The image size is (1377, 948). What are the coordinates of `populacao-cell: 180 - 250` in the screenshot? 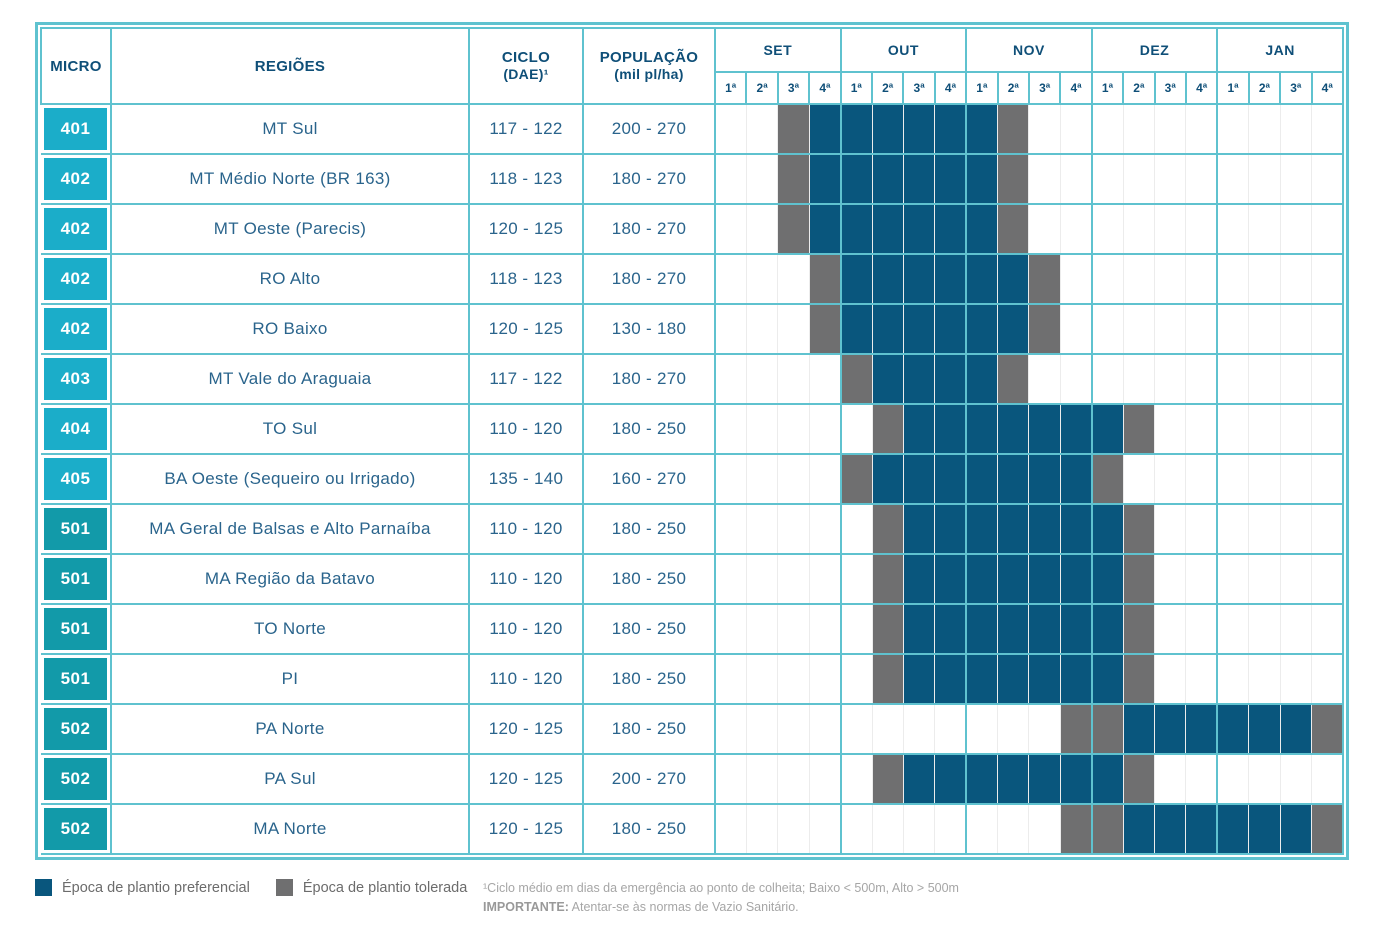 It's located at (649, 629).